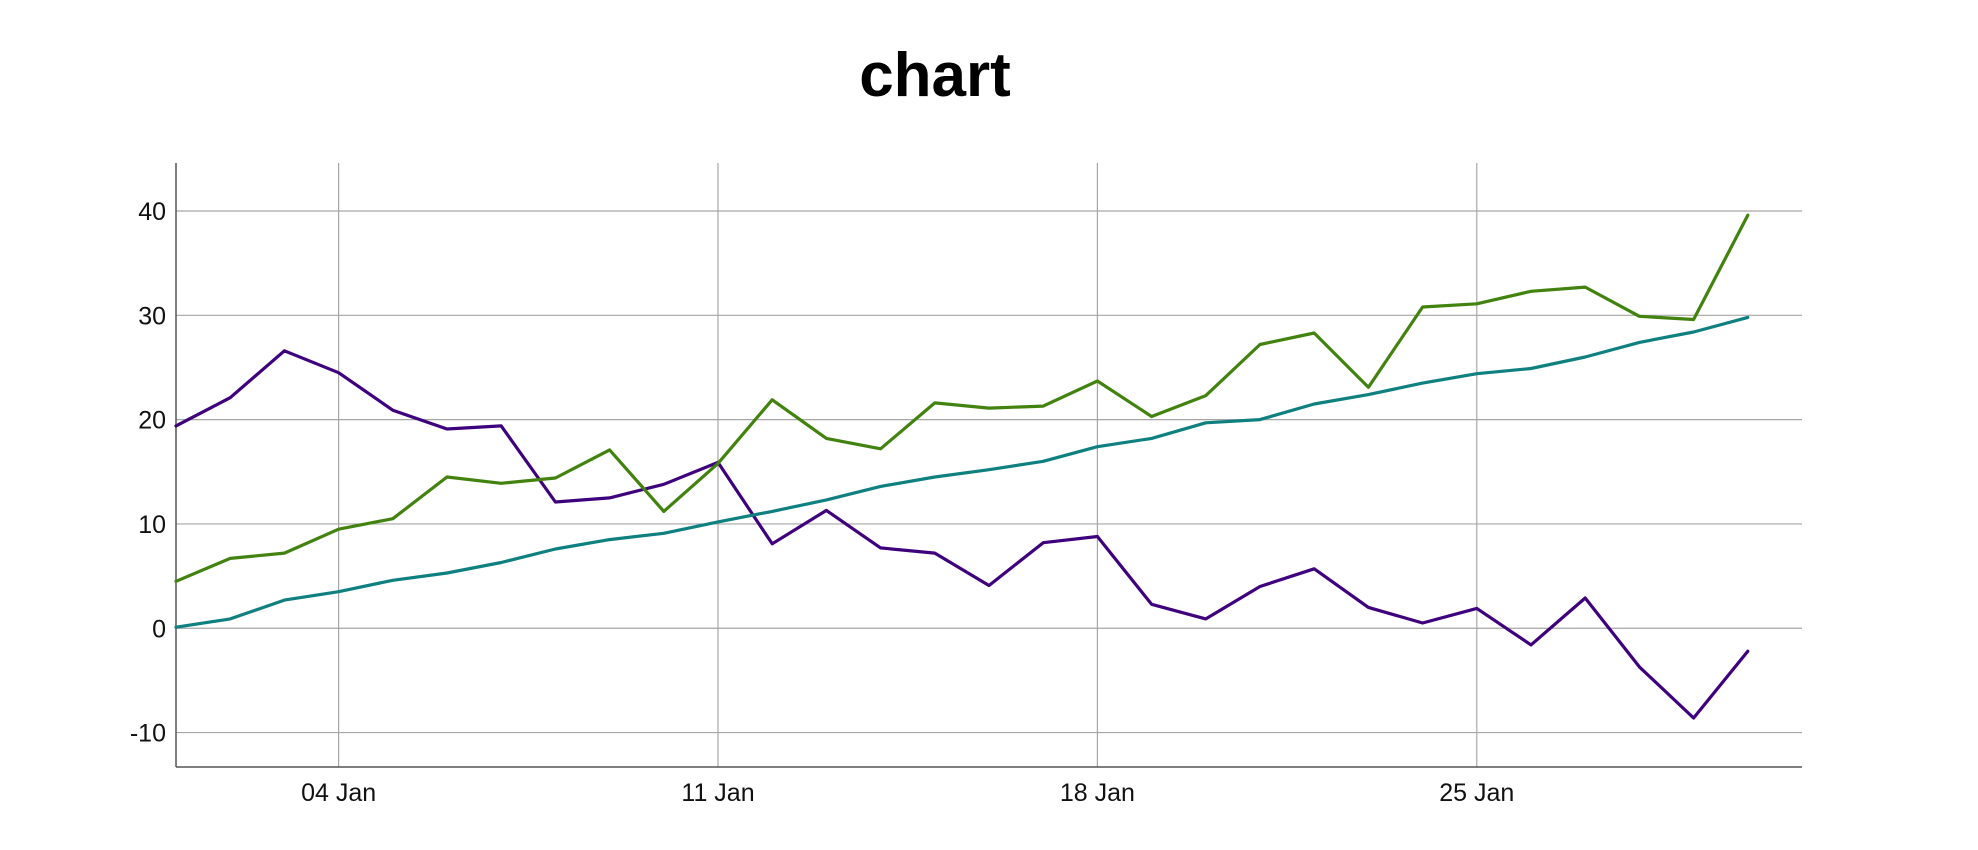 The image size is (1978, 850). Describe the element at coordinates (935, 75) in the screenshot. I see `chart-title: chart` at that location.